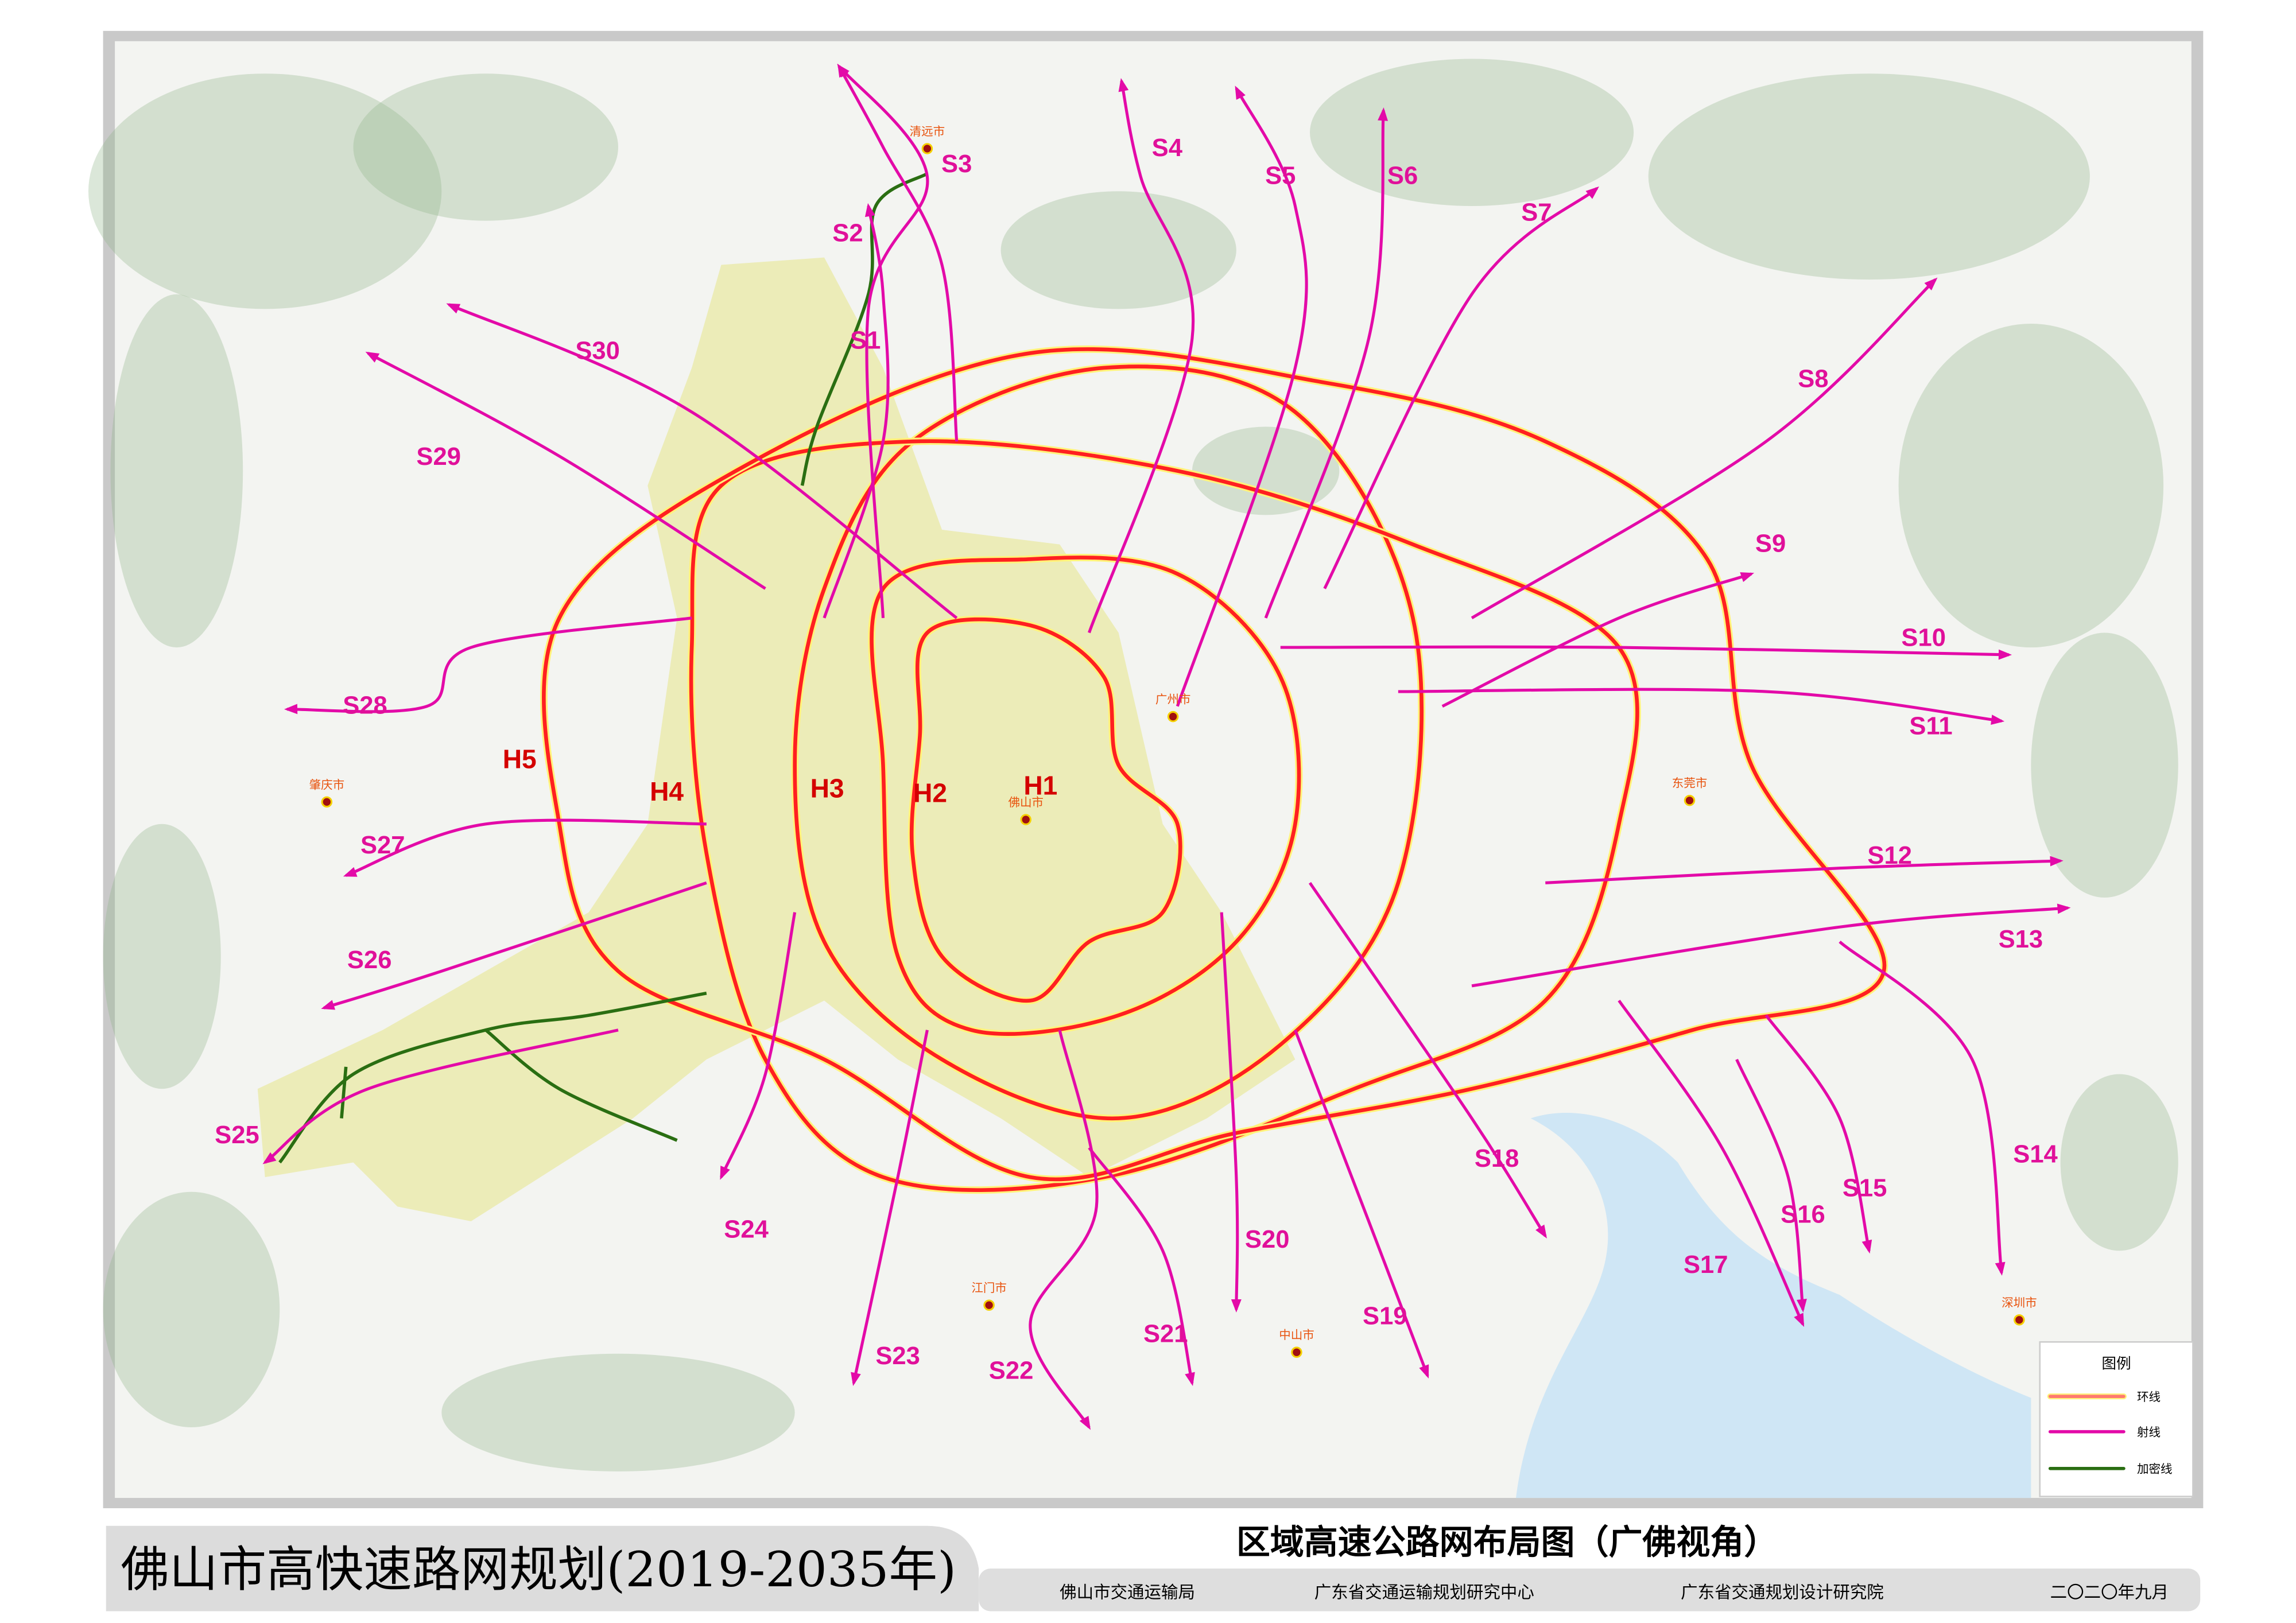 The height and width of the screenshot is (1623, 2296). What do you see at coordinates (847, 233) in the screenshot?
I see `label-s2: S2` at bounding box center [847, 233].